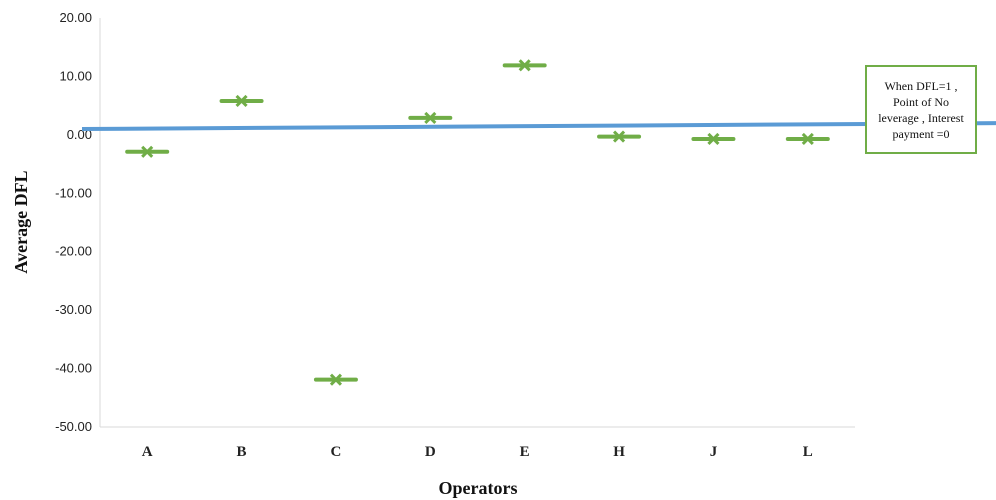 The image size is (996, 500). Describe the element at coordinates (73, 251) in the screenshot. I see `y-tick-label: -20.00` at that location.